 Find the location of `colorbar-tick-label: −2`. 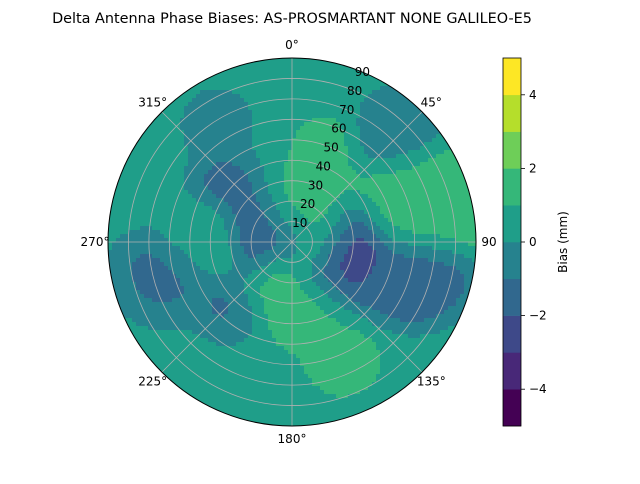

colorbar-tick-label: −2 is located at coordinates (538, 316).